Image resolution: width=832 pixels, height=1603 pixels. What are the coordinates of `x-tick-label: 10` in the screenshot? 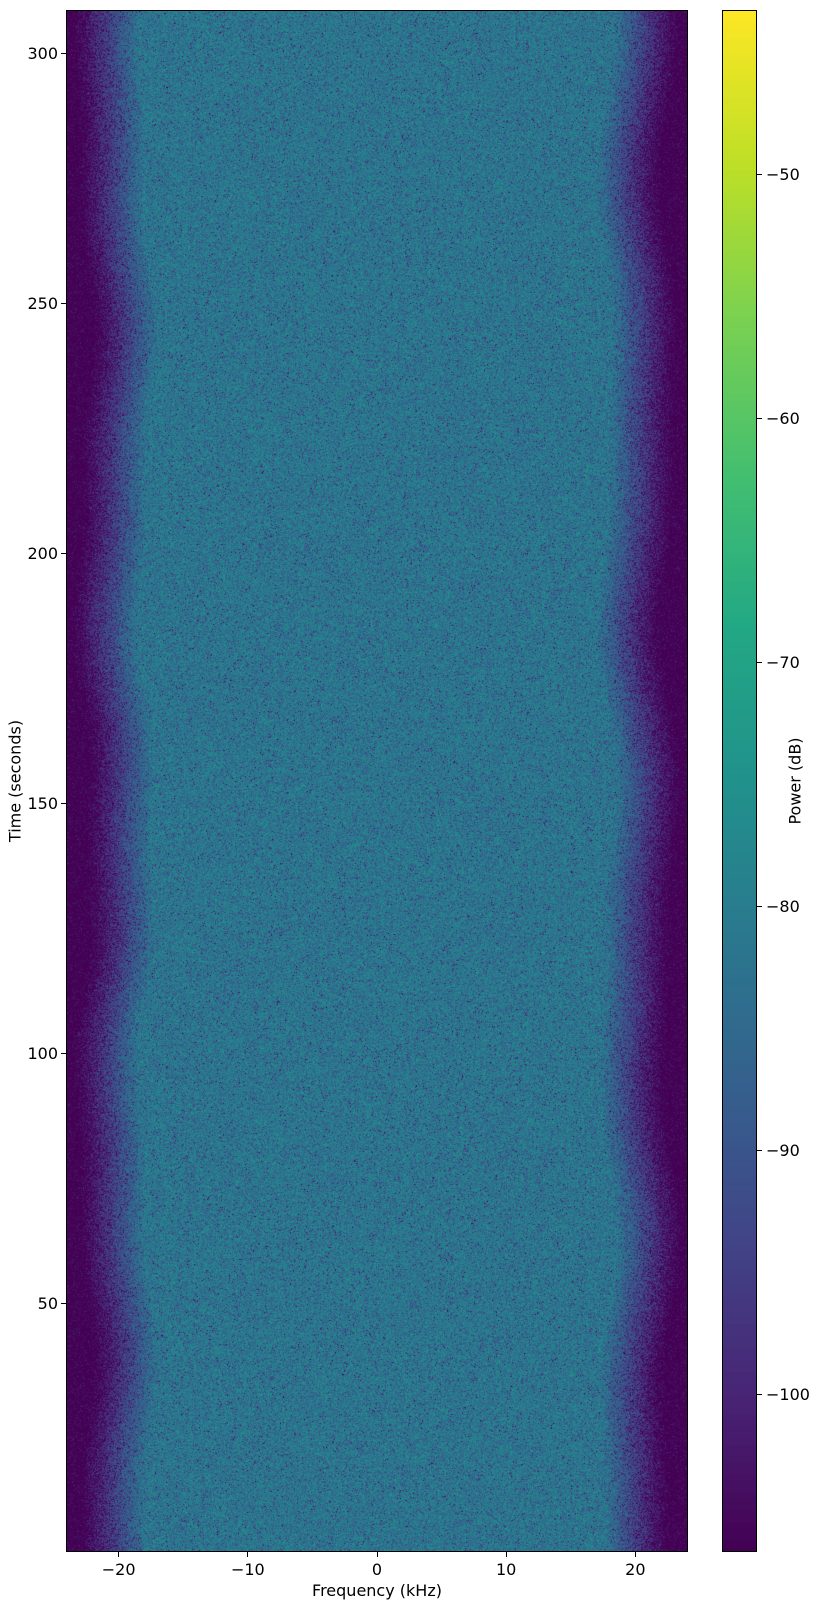 It's located at (506, 1569).